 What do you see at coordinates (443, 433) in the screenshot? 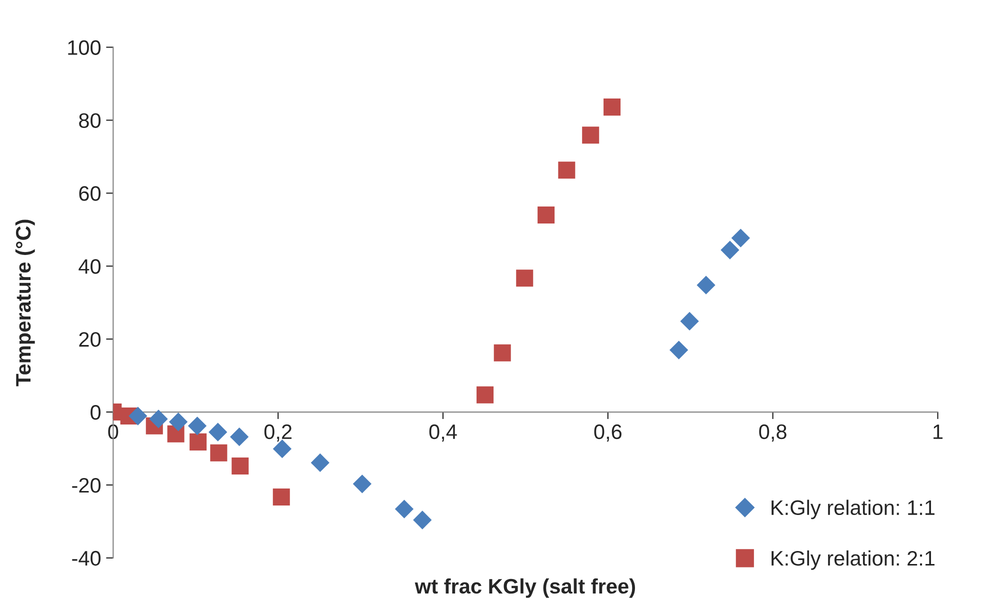
I see `x-tick-label: 0,4` at bounding box center [443, 433].